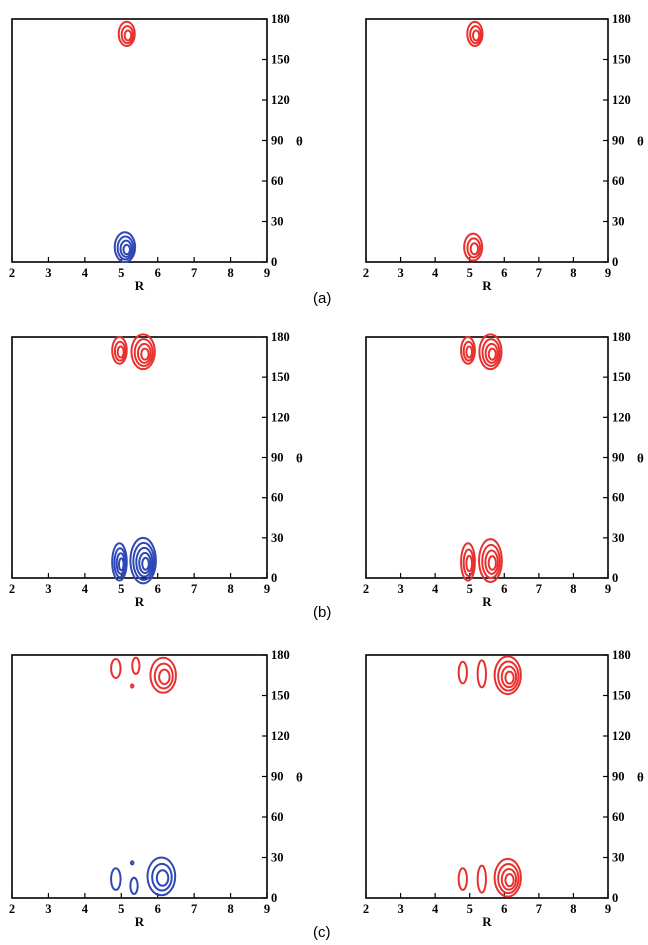 The width and height of the screenshot is (648, 945). Describe the element at coordinates (156, 469) in the screenshot. I see `contour-panel-3: 2 3 4 5 6 7 8 90 30 60 90 120 150 180 Rθ` at that location.